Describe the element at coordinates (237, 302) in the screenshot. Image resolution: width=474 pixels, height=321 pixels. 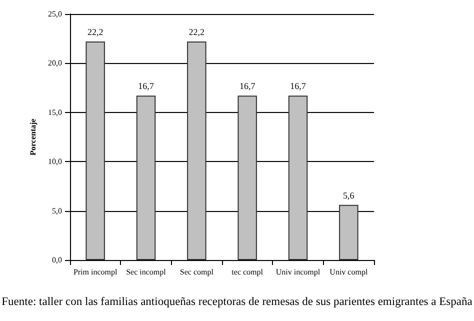
I see `source-note: Fuente: taller con las familias antioqueñas receptoras de remesas de sus parientes emigrantes a España` at that location.